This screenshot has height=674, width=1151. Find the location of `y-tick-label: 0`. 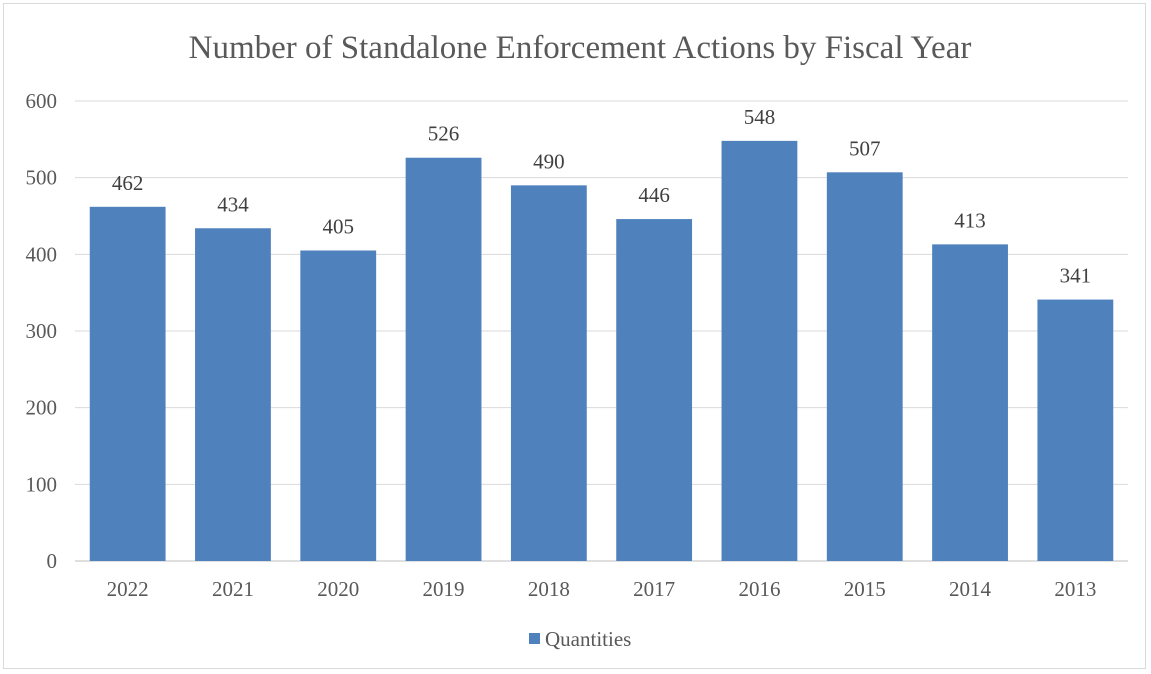

y-tick-label: 0 is located at coordinates (52, 561).